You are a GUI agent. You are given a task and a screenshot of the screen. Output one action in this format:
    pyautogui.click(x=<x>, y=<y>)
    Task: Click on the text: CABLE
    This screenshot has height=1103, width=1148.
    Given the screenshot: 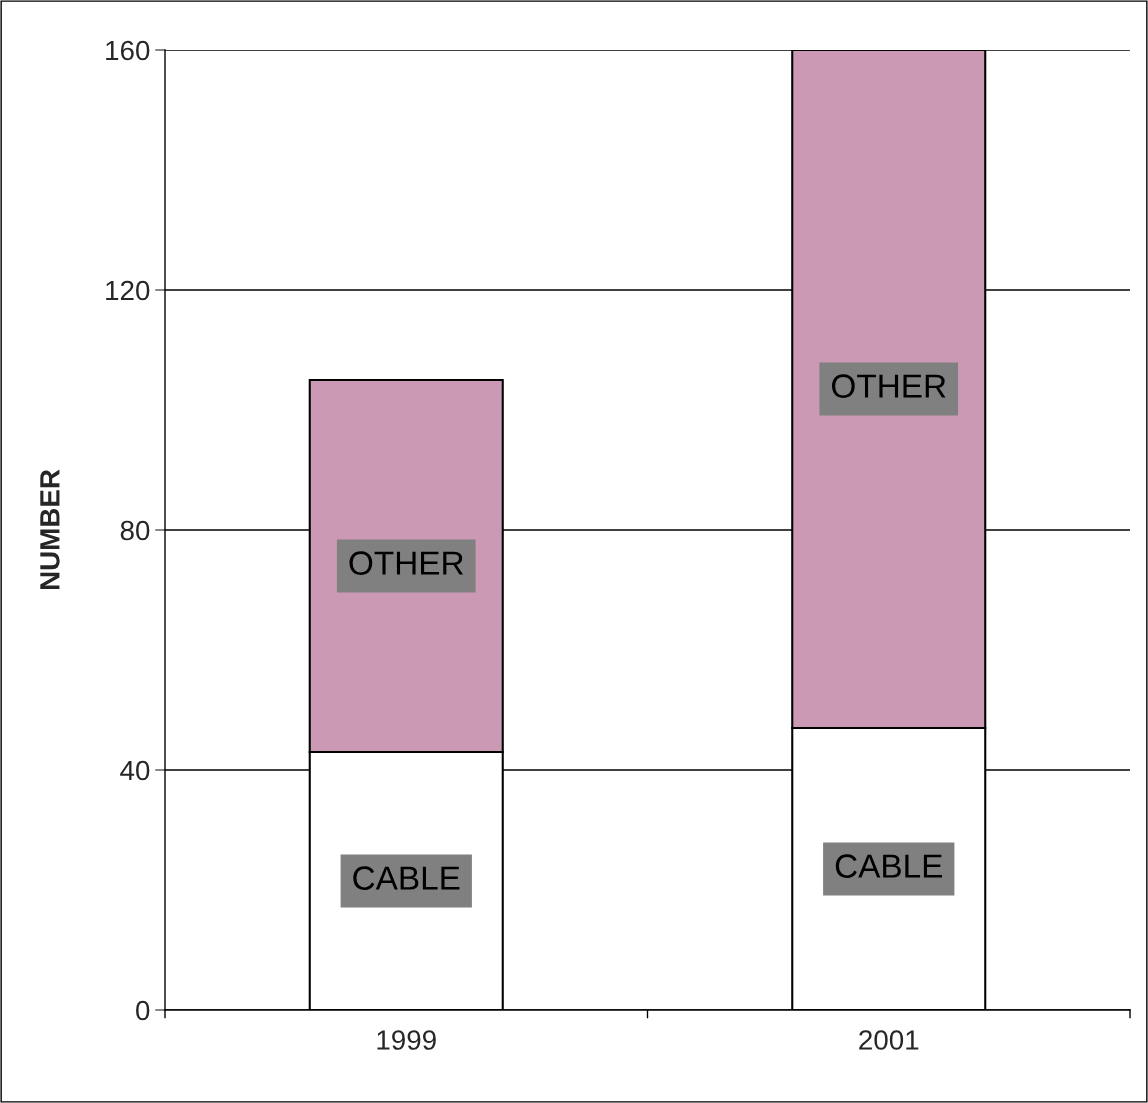 What is the action you would take?
    pyautogui.click(x=888, y=866)
    